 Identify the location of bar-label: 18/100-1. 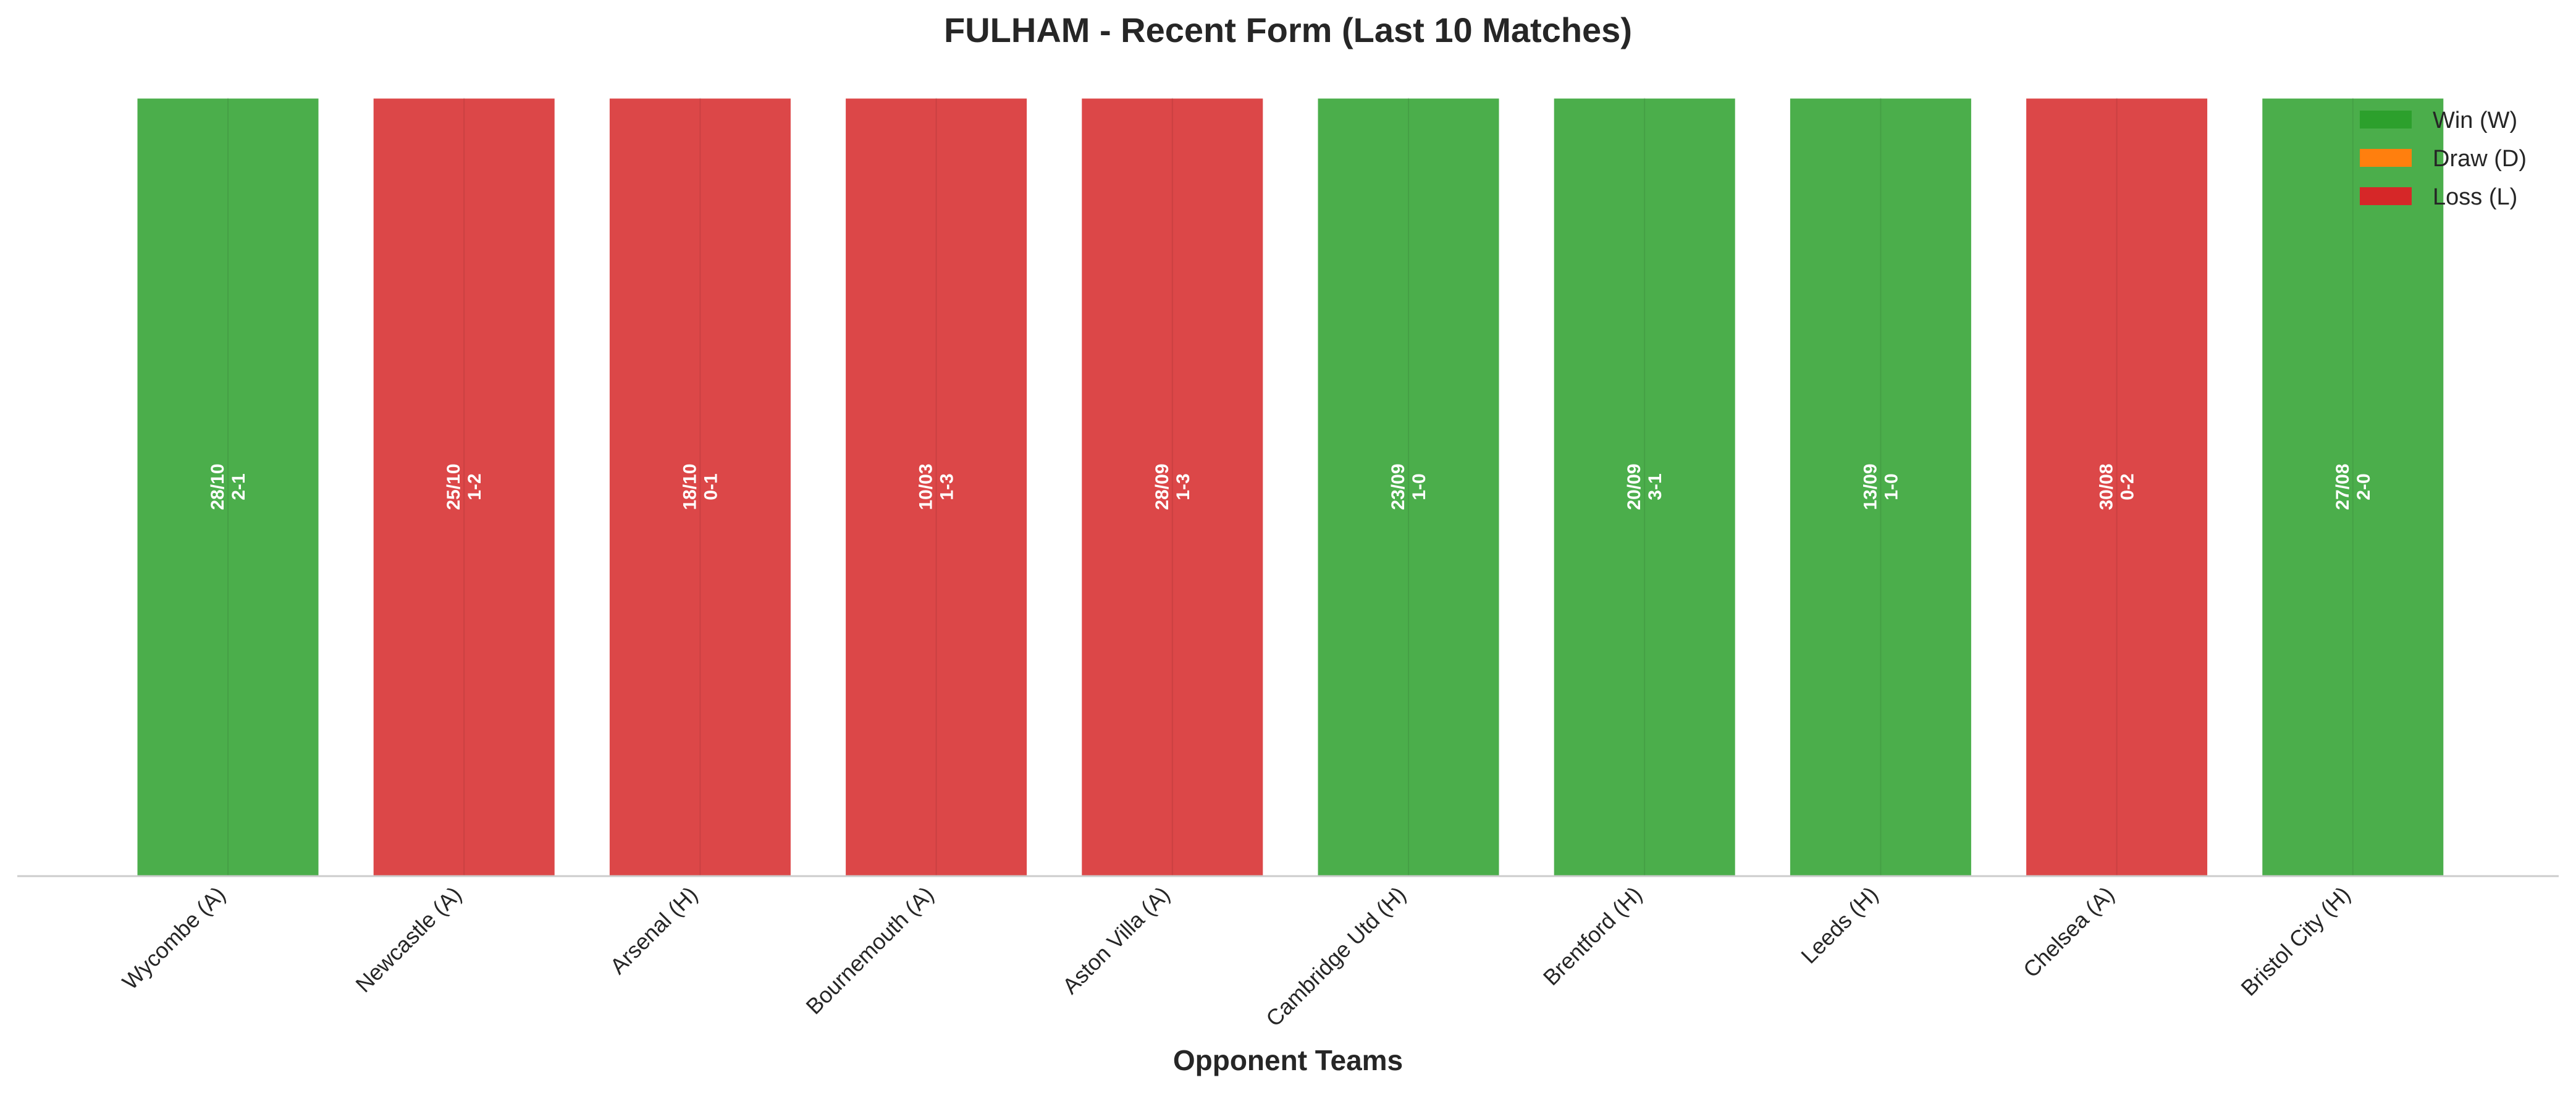
(700, 487).